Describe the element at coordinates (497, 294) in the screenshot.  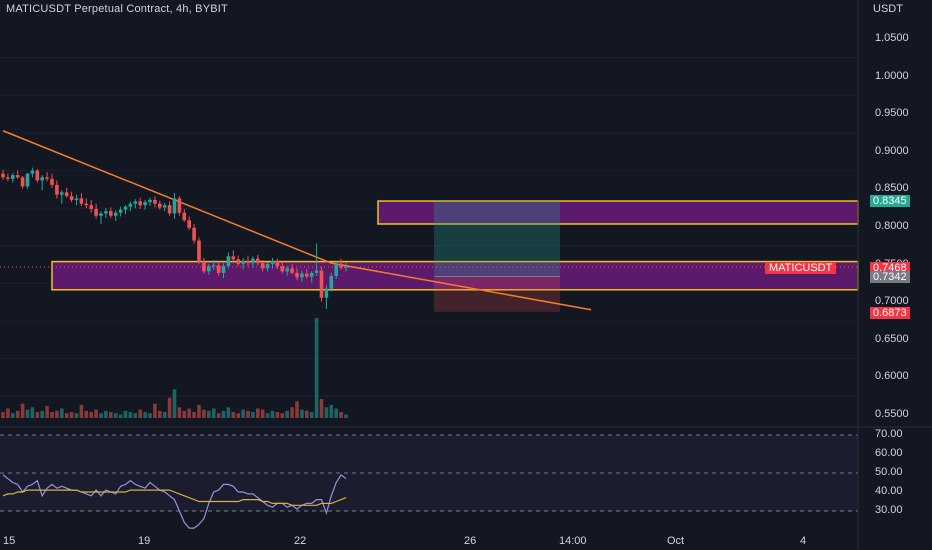
I see `loss-zone` at that location.